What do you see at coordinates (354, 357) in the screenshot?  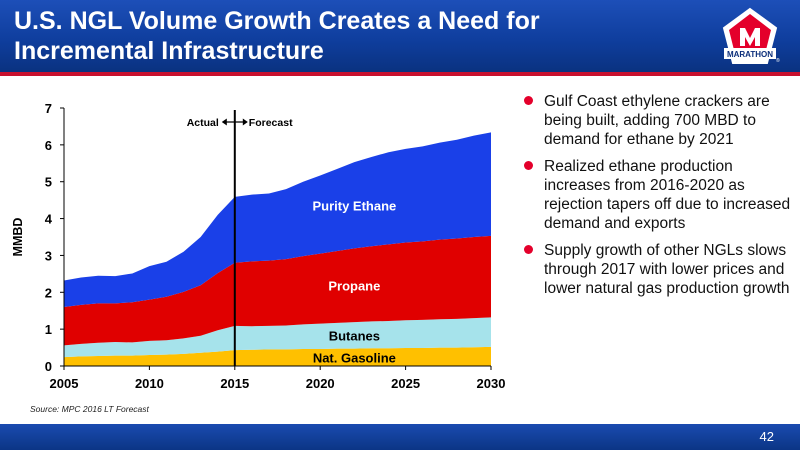 I see `series-label-nat-gasoline: Nat. Gasoline` at bounding box center [354, 357].